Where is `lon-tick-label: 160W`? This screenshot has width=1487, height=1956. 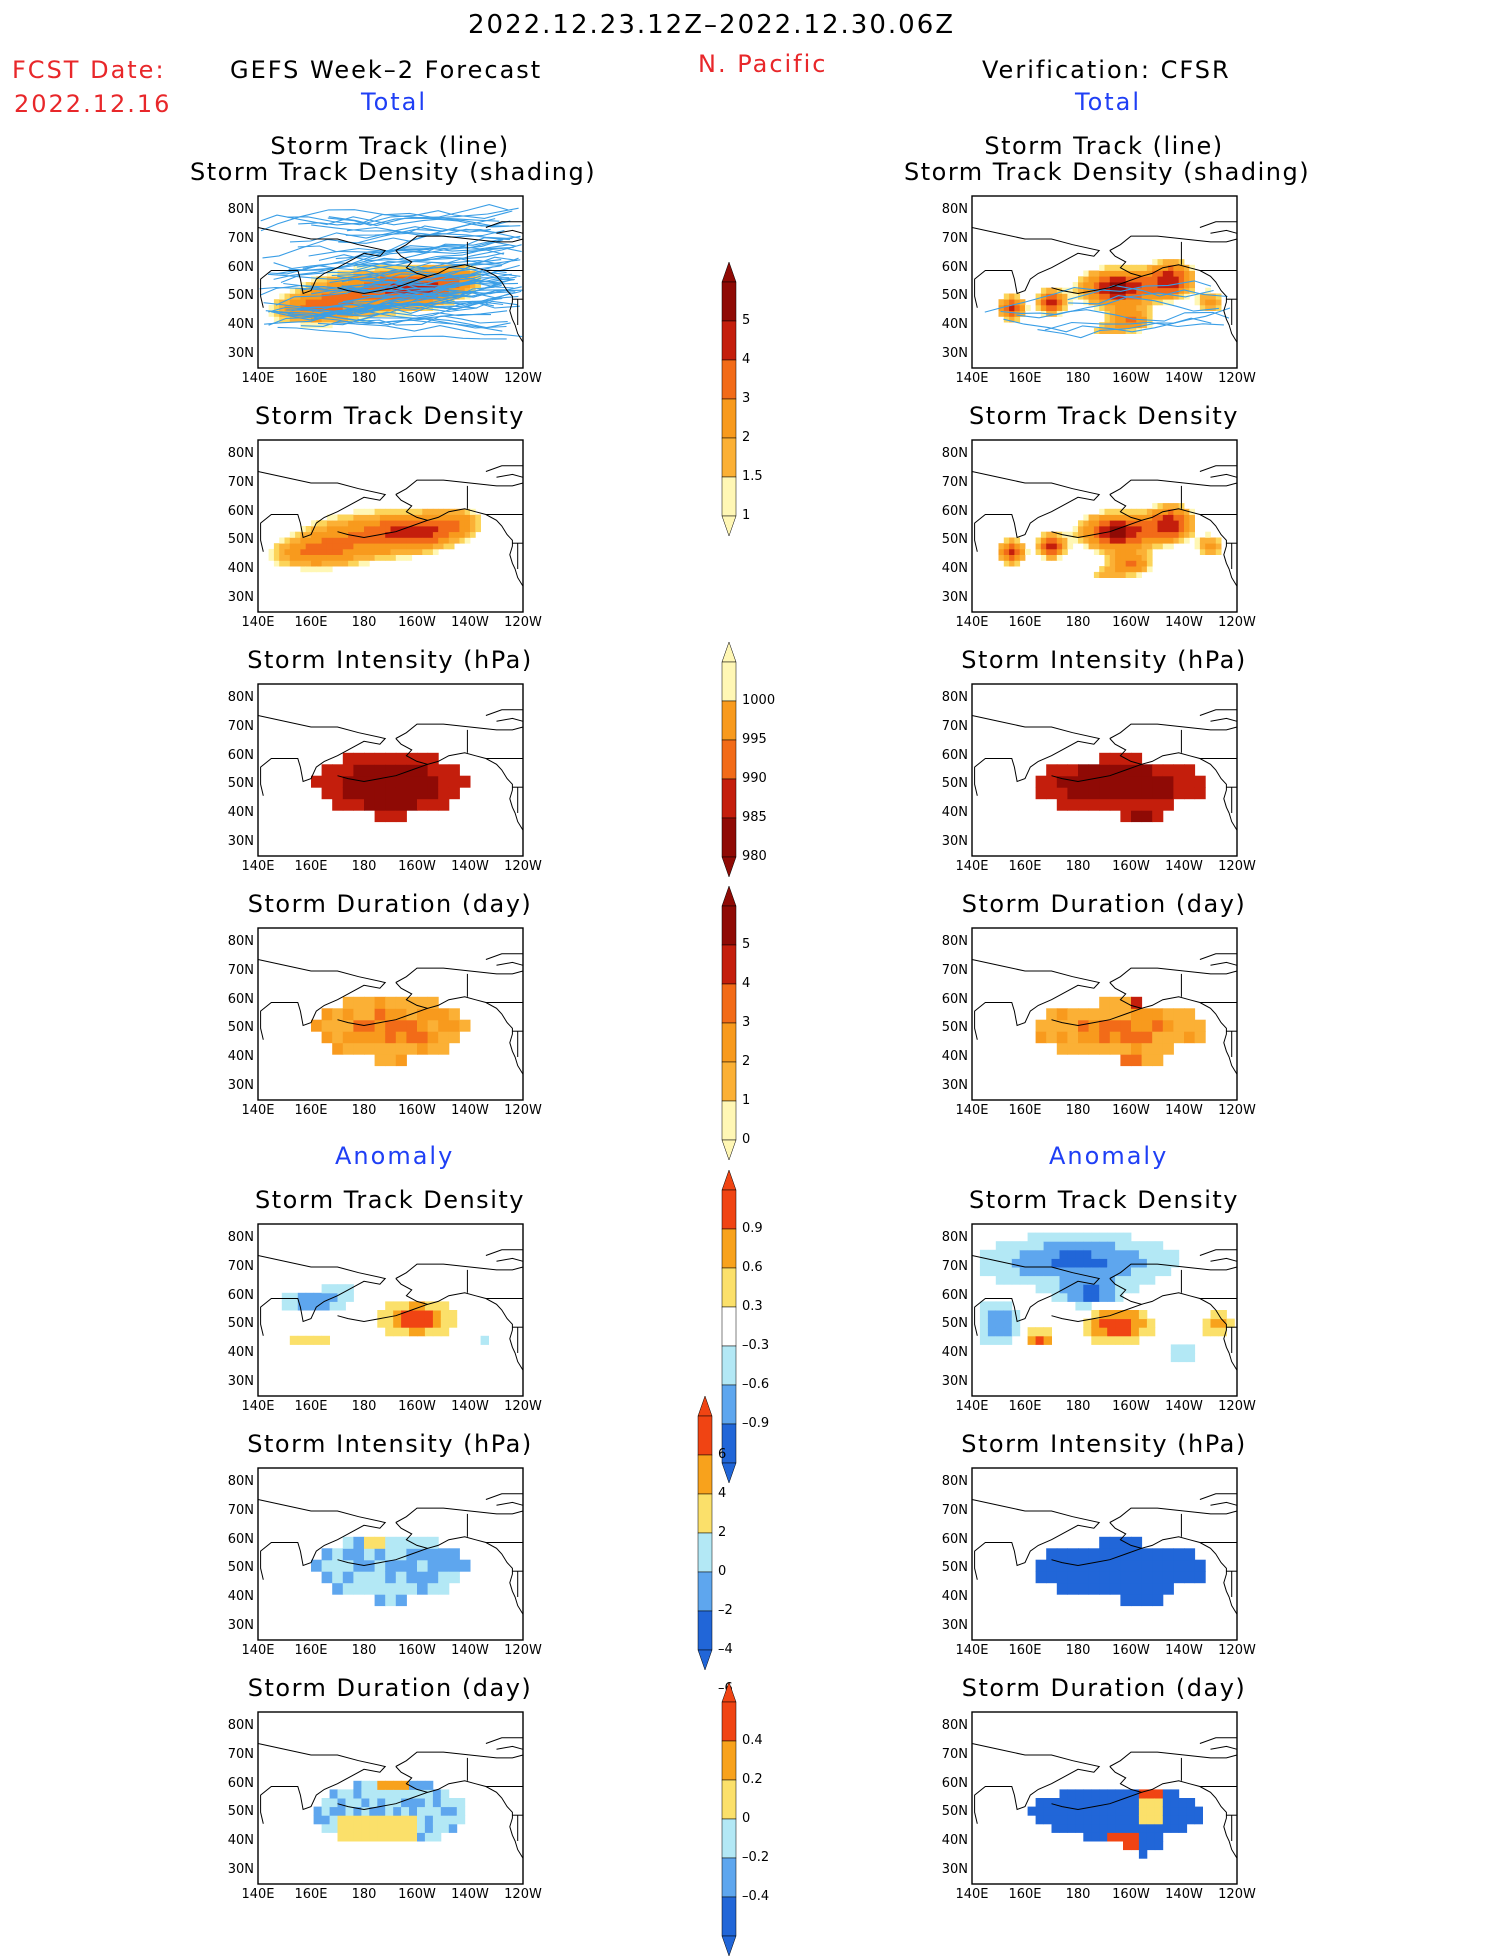
lon-tick-label: 160W is located at coordinates (417, 1894).